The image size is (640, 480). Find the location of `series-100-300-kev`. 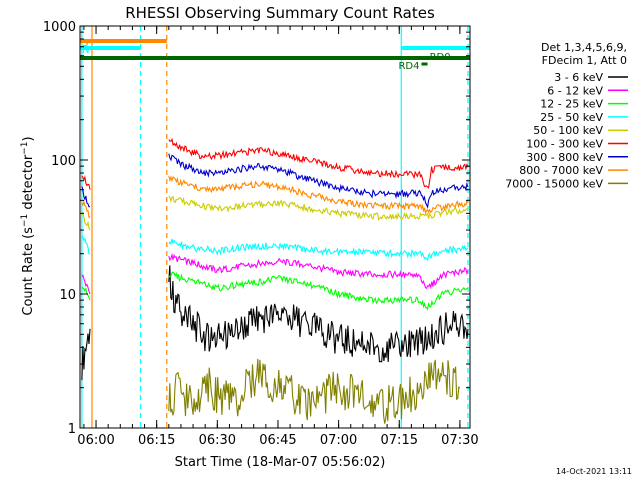

series-100-300-kev is located at coordinates (275, 163).